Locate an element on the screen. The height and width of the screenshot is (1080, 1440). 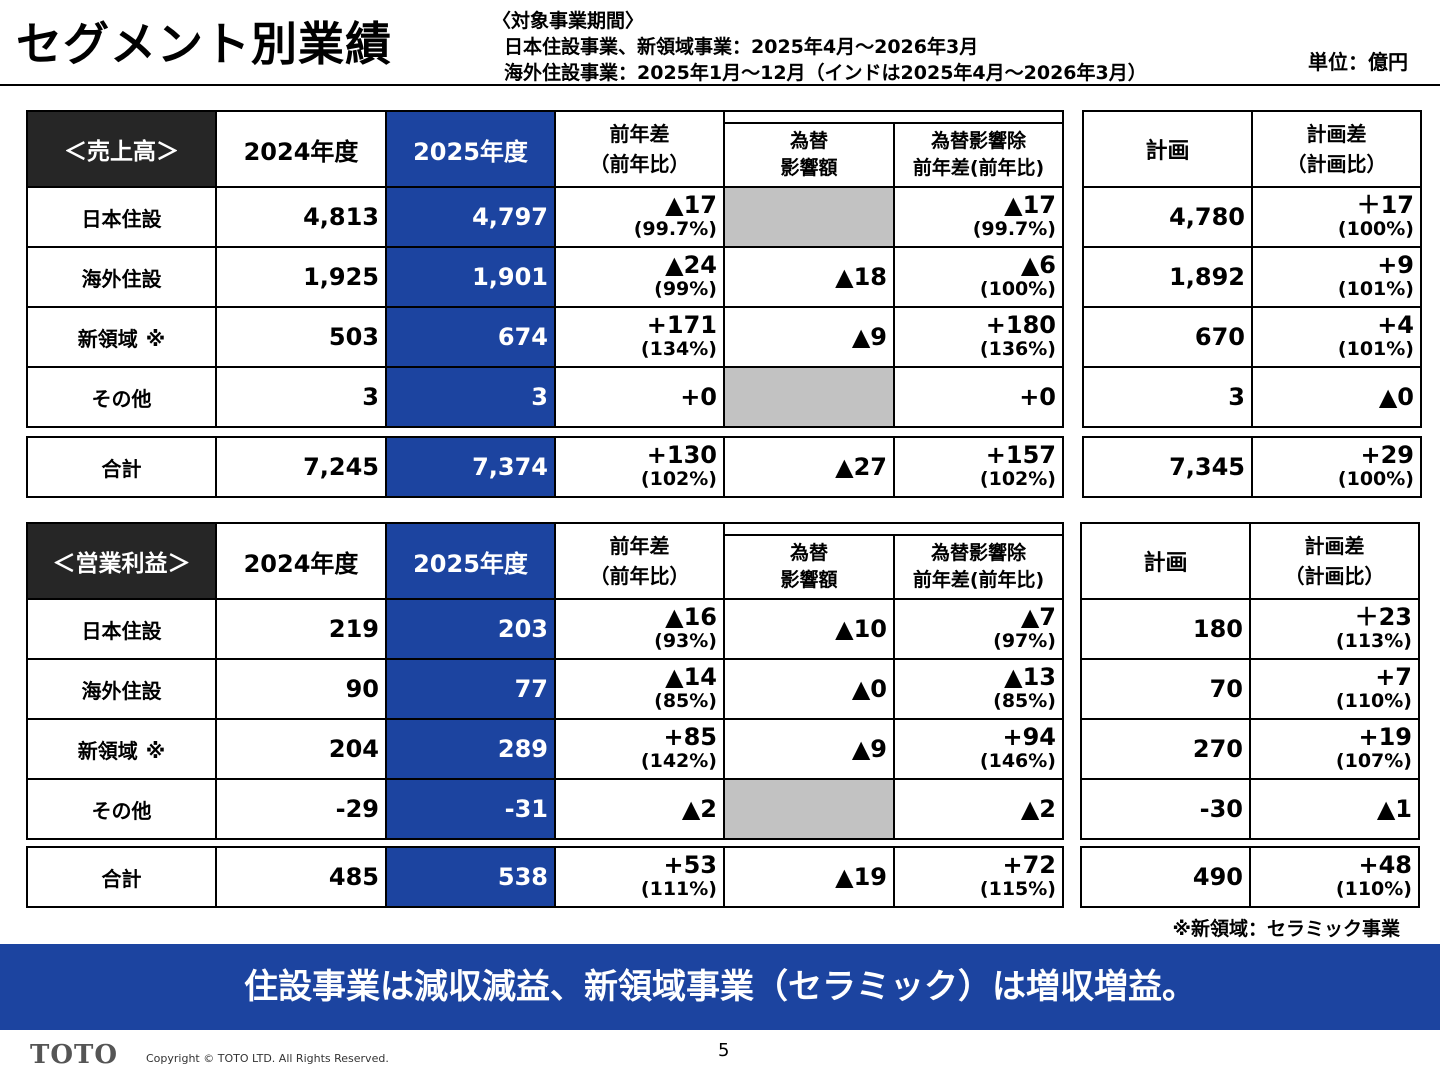
segment-name: その他 is located at coordinates (121, 398).